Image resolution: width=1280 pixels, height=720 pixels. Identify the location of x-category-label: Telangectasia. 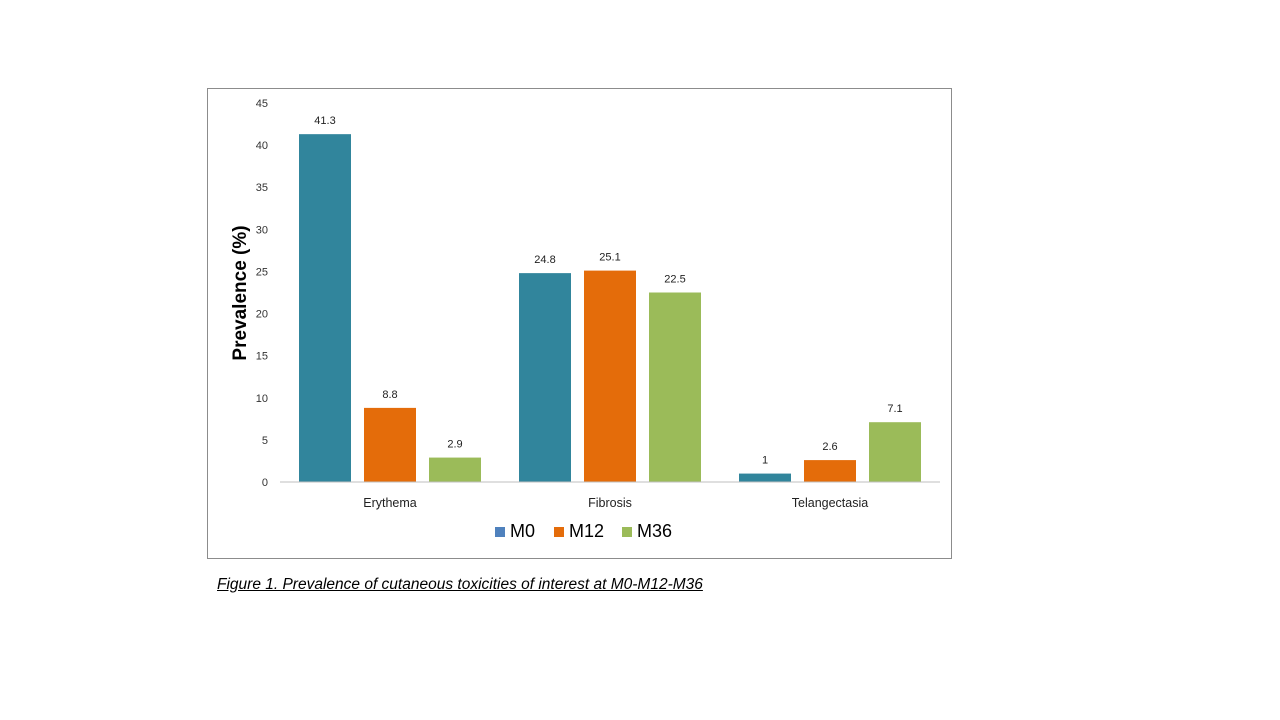
(830, 503).